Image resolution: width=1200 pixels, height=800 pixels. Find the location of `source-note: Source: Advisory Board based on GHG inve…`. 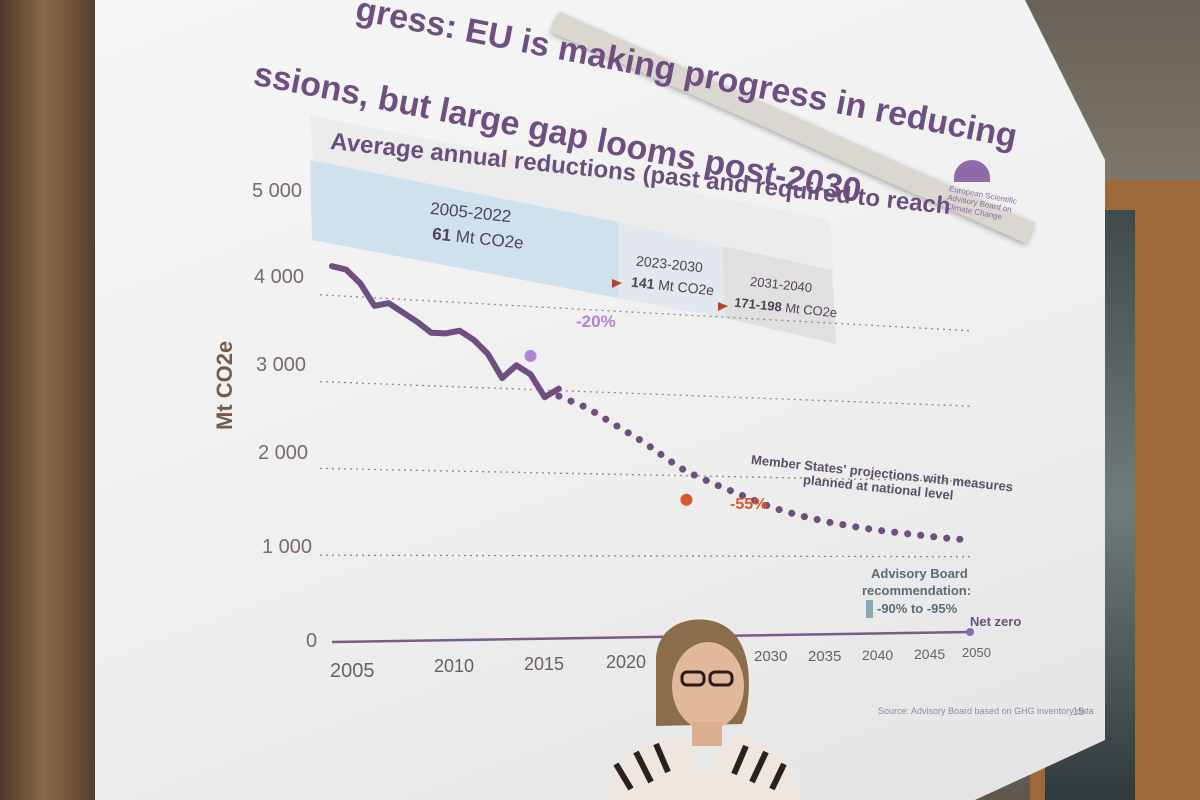

source-note: Source: Advisory Board based on GHG inve… is located at coordinates (986, 711).